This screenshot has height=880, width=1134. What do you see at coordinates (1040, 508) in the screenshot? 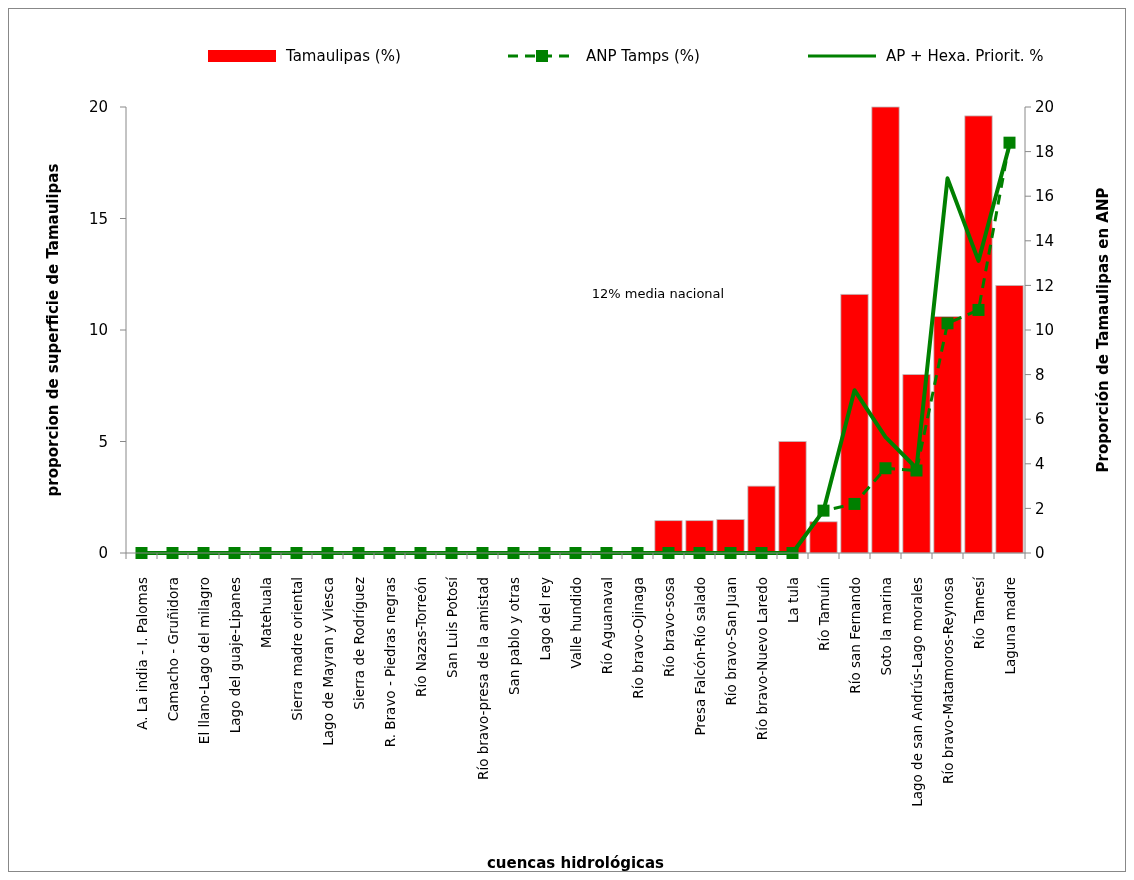
I see `y2-tick-label: 2` at bounding box center [1040, 508].